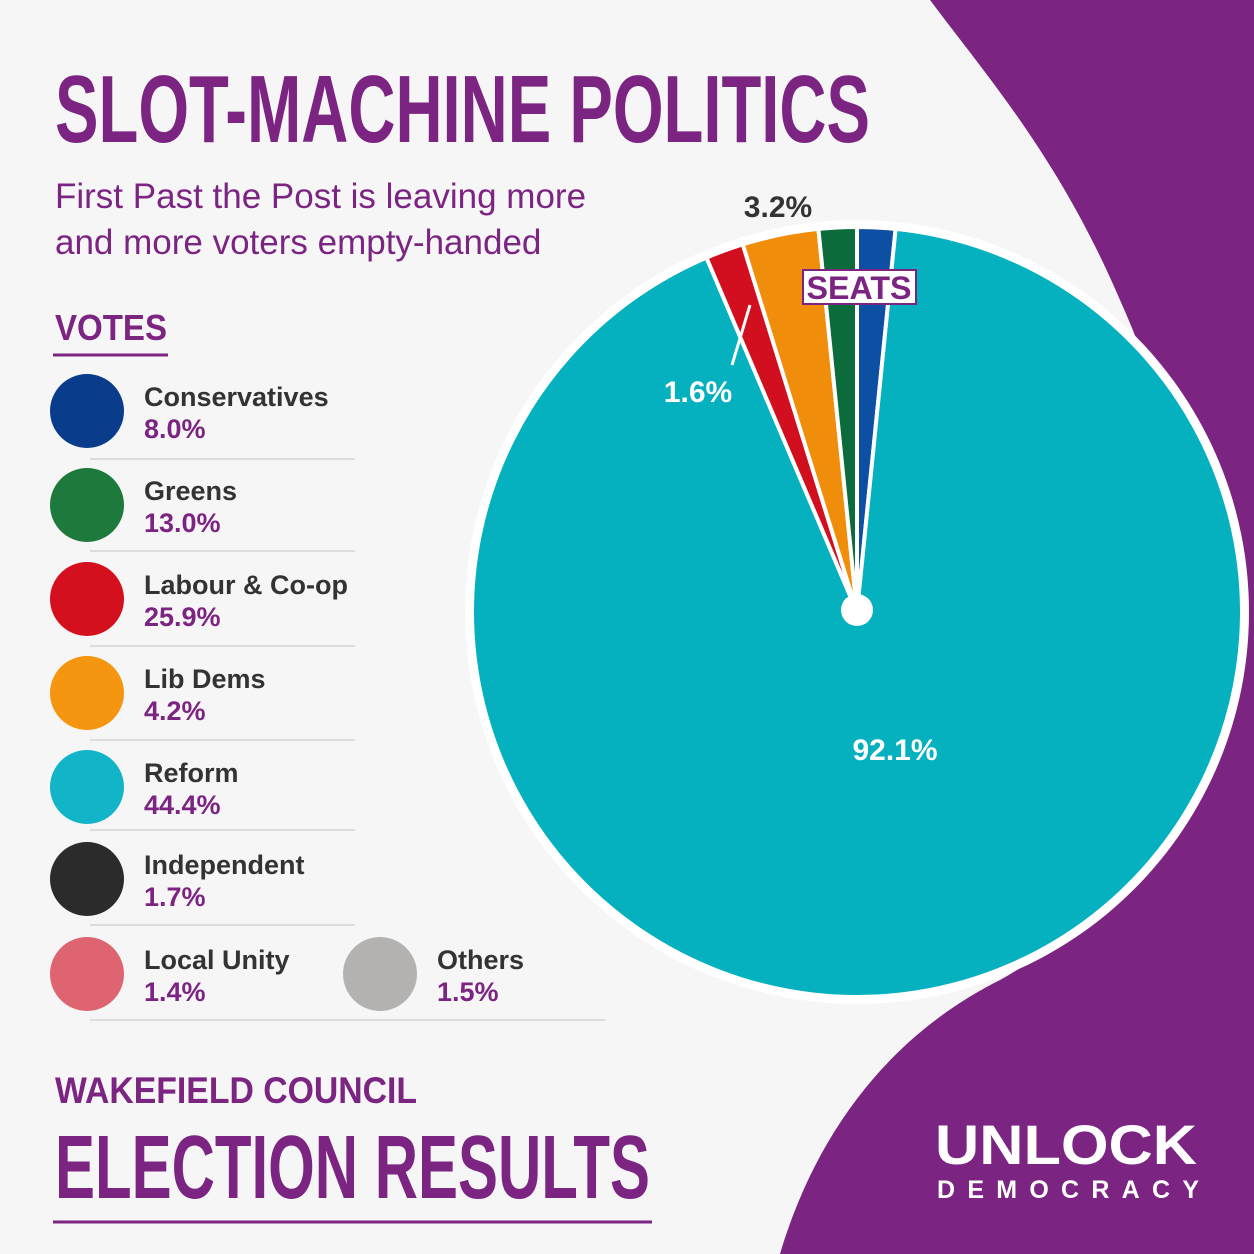 The height and width of the screenshot is (1254, 1254). Describe the element at coordinates (175, 711) in the screenshot. I see `party-share: 4.2%` at that location.